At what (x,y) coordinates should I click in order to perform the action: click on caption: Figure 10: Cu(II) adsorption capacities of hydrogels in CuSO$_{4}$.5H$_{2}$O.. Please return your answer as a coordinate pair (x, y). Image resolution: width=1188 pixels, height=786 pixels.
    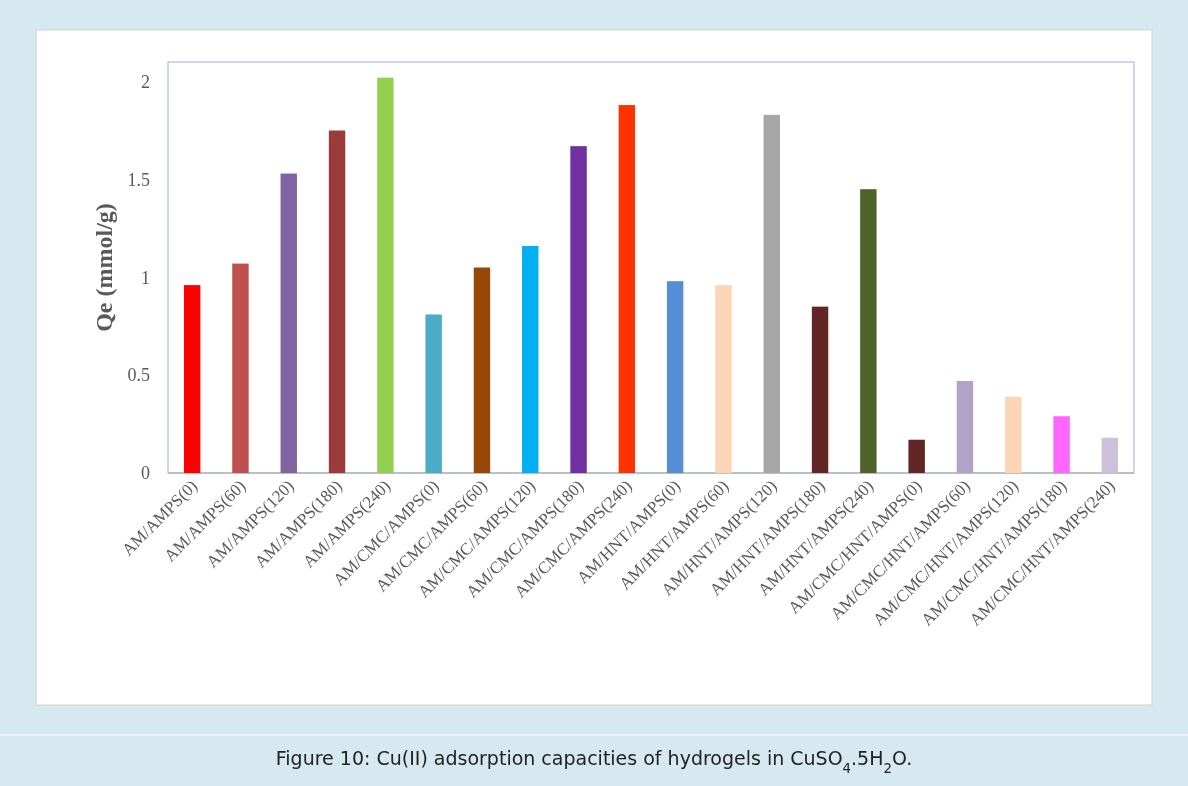
    Looking at the image, I should click on (594, 761).